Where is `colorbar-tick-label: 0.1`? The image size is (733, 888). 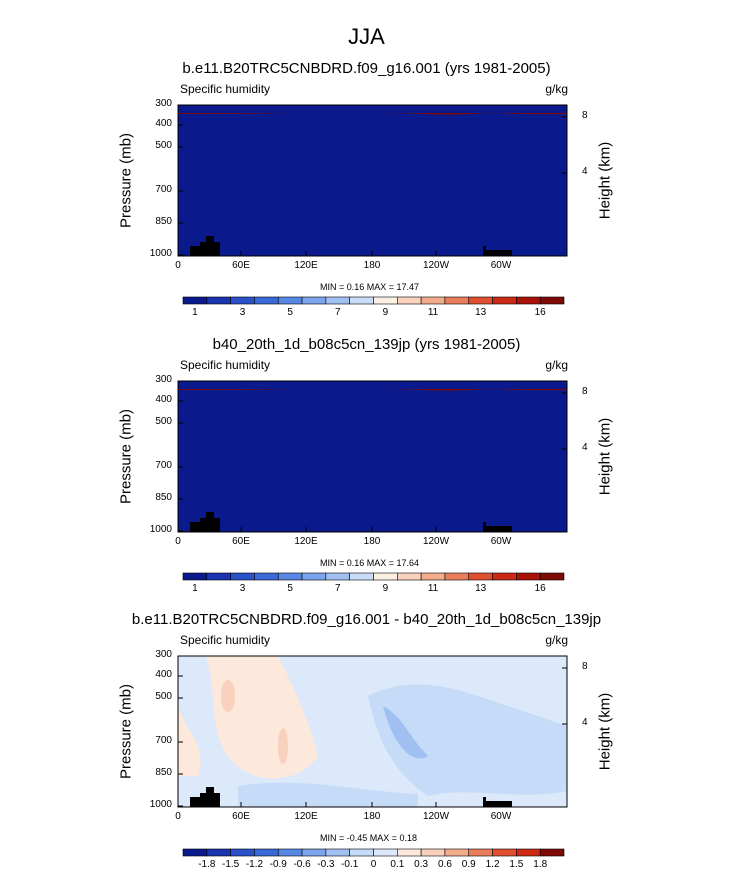
colorbar-tick-label: 0.1 is located at coordinates (397, 864).